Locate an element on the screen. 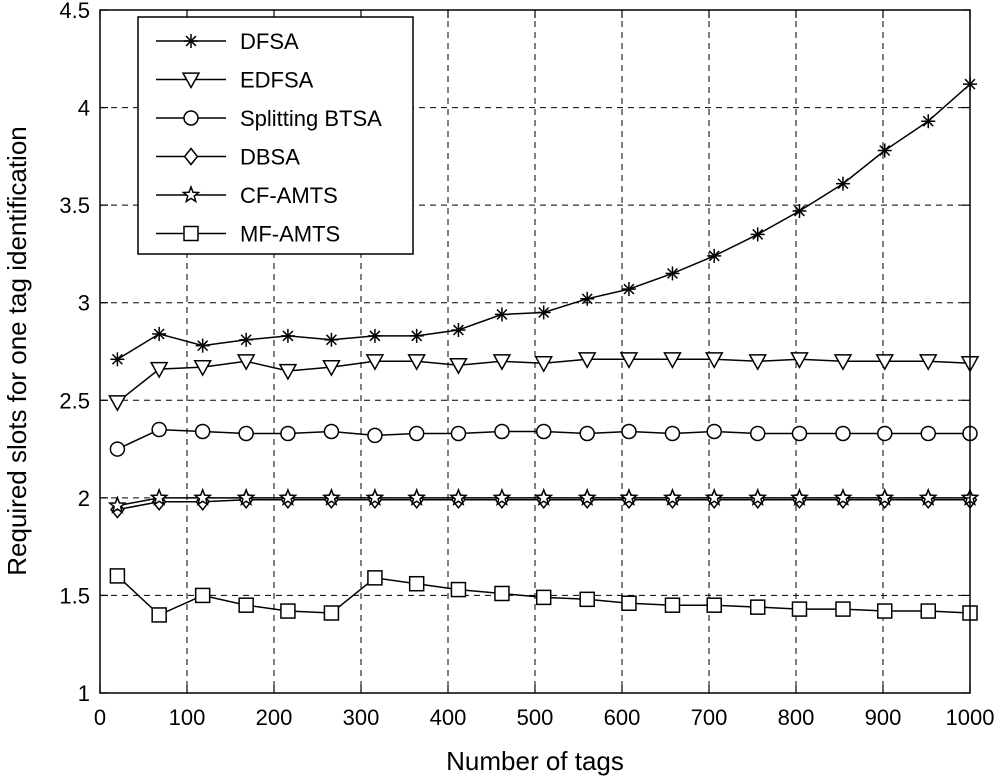  x-tick-label: 200 is located at coordinates (274, 717).